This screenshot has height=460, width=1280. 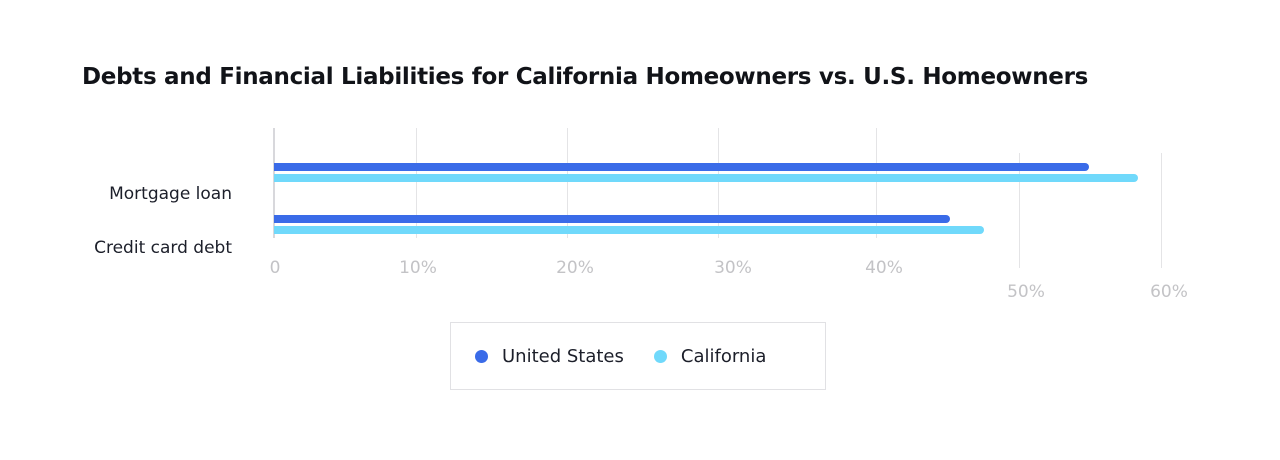 I want to click on x-tick-20: 20%, so click(x=575, y=268).